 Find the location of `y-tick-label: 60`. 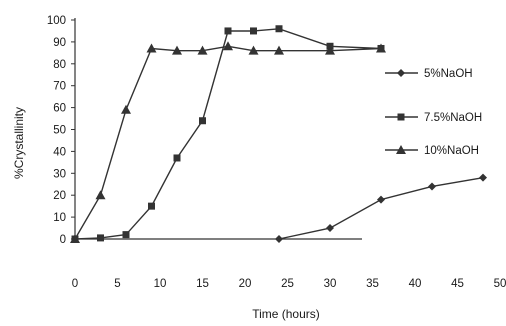

y-tick-label: 60 is located at coordinates (59, 109).